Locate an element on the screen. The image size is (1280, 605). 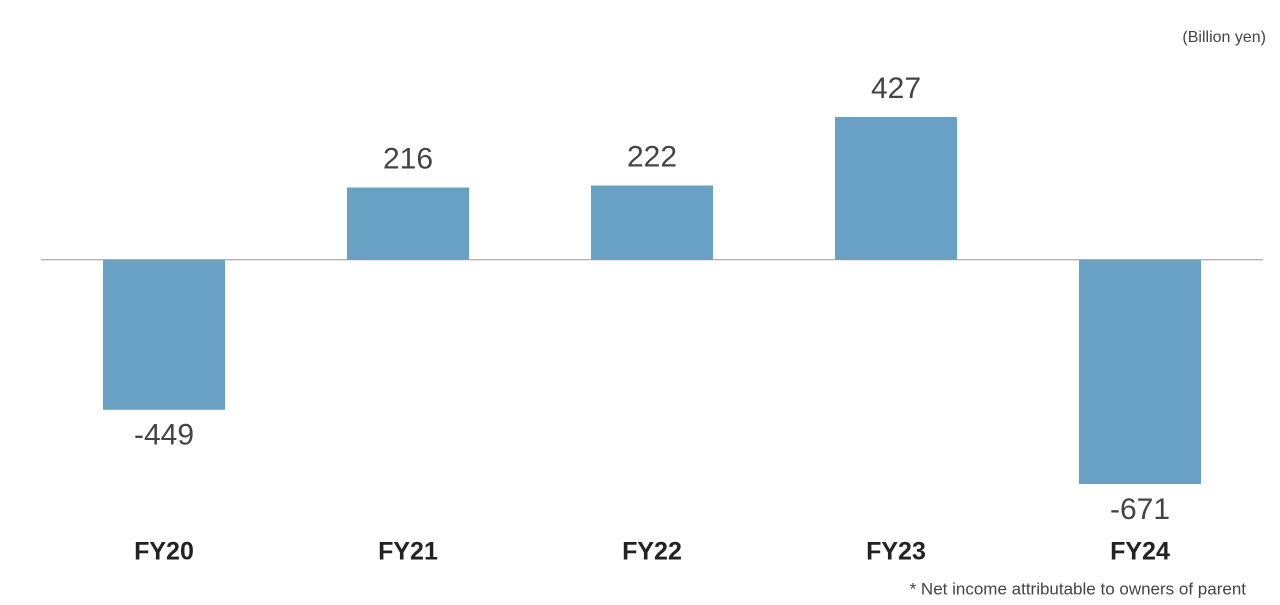
unit-label: (Billion yen) is located at coordinates (1224, 37).